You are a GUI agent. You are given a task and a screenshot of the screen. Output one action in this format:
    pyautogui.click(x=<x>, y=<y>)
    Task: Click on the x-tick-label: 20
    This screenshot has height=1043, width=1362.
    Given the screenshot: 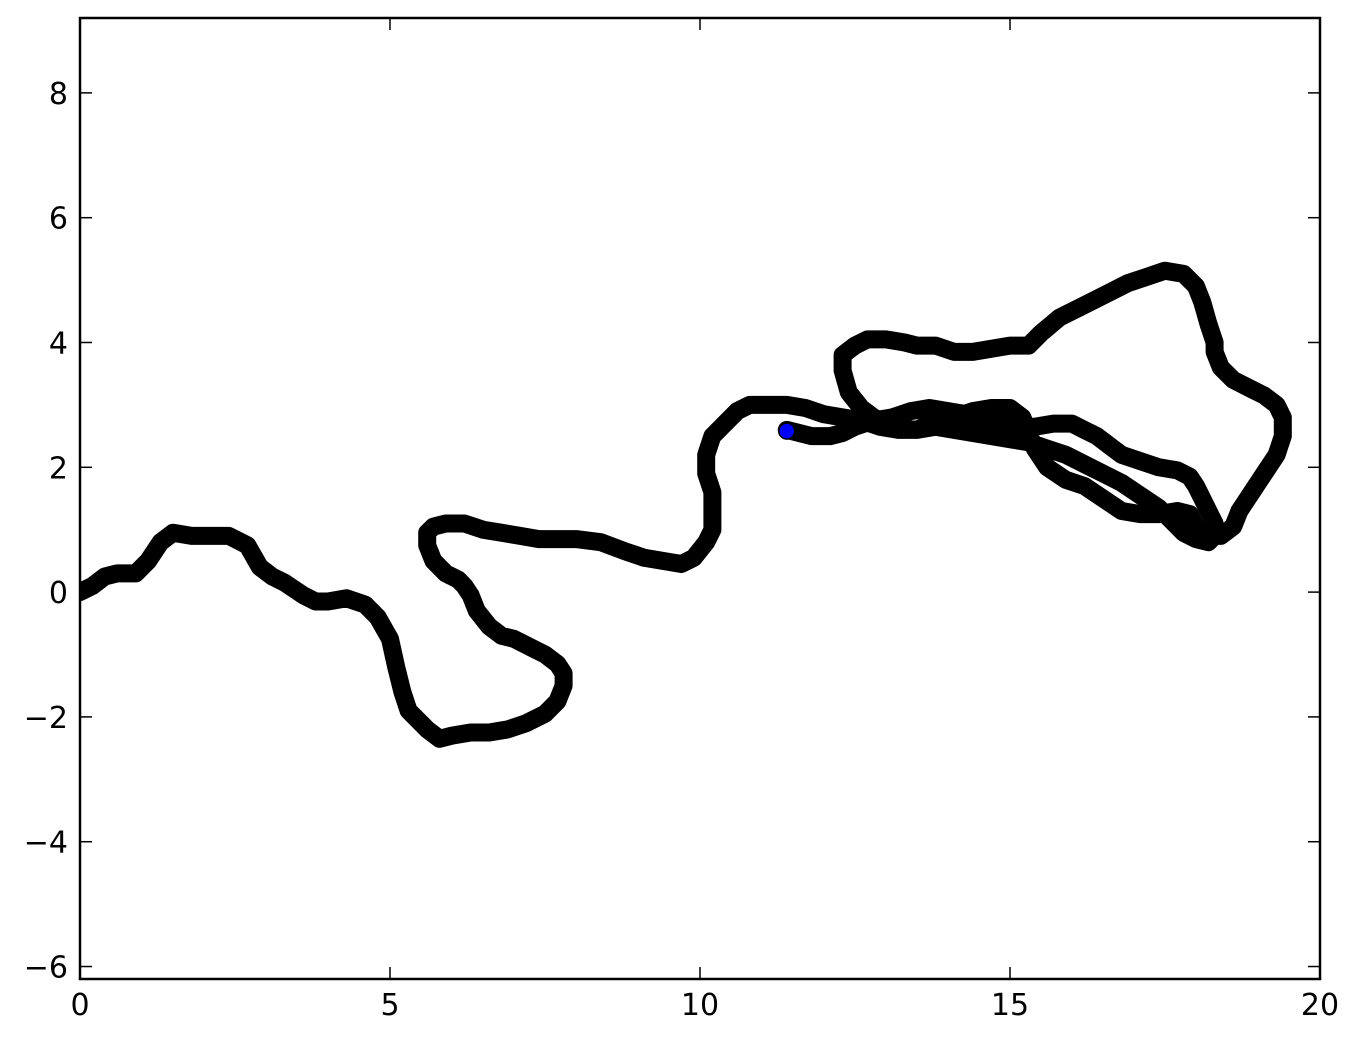 What is the action you would take?
    pyautogui.click(x=1320, y=1005)
    